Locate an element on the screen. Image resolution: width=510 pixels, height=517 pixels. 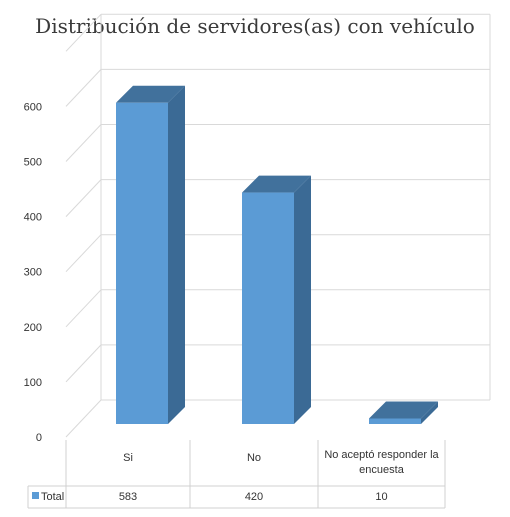
y-tick-label: 400 is located at coordinates (33, 218).